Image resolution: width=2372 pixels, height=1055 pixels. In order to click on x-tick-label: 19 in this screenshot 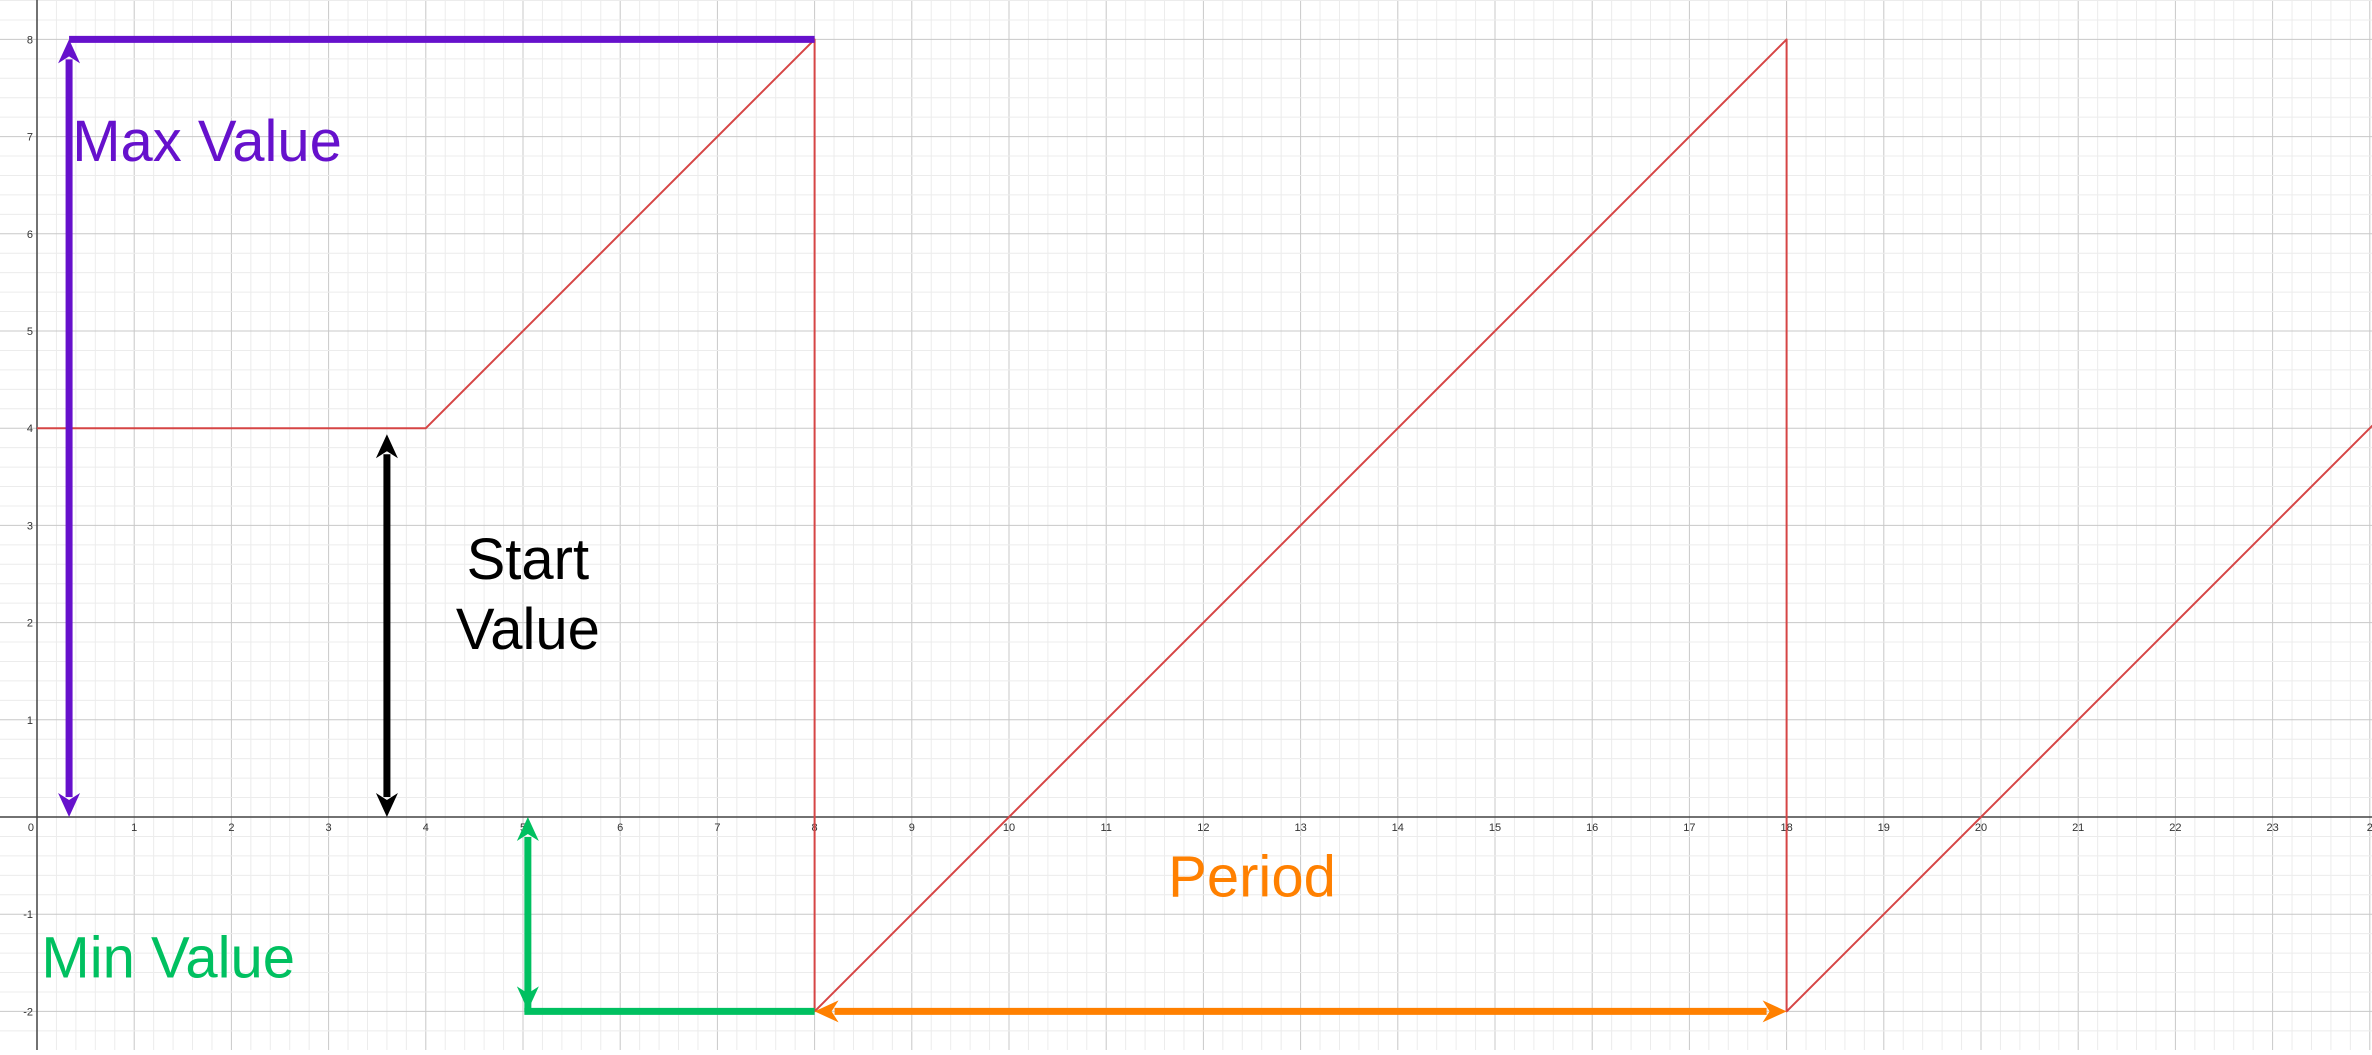, I will do `click(1884, 828)`.